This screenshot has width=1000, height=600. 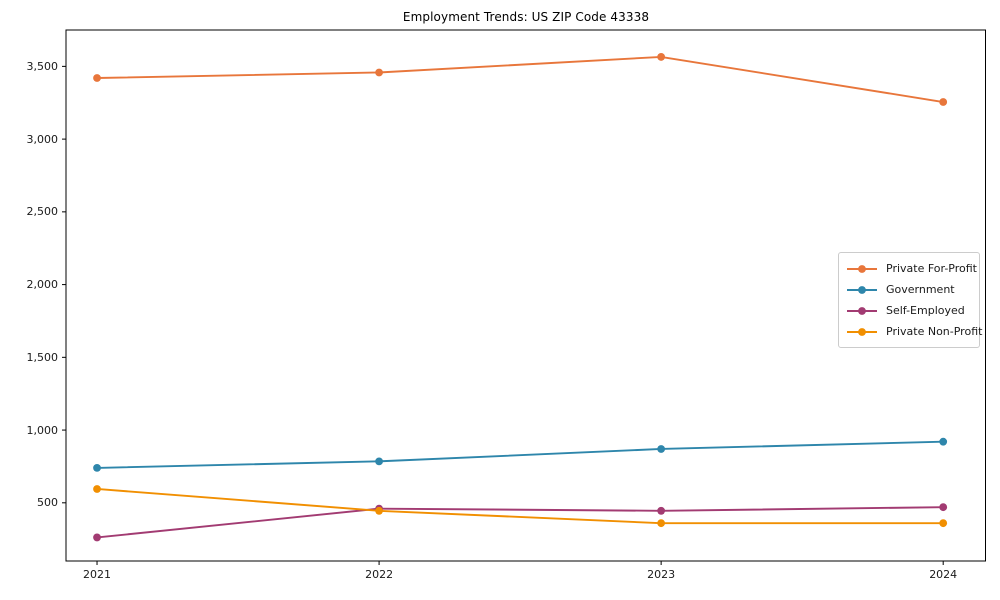 What do you see at coordinates (42, 66) in the screenshot?
I see `y-tick-label: 3,500` at bounding box center [42, 66].